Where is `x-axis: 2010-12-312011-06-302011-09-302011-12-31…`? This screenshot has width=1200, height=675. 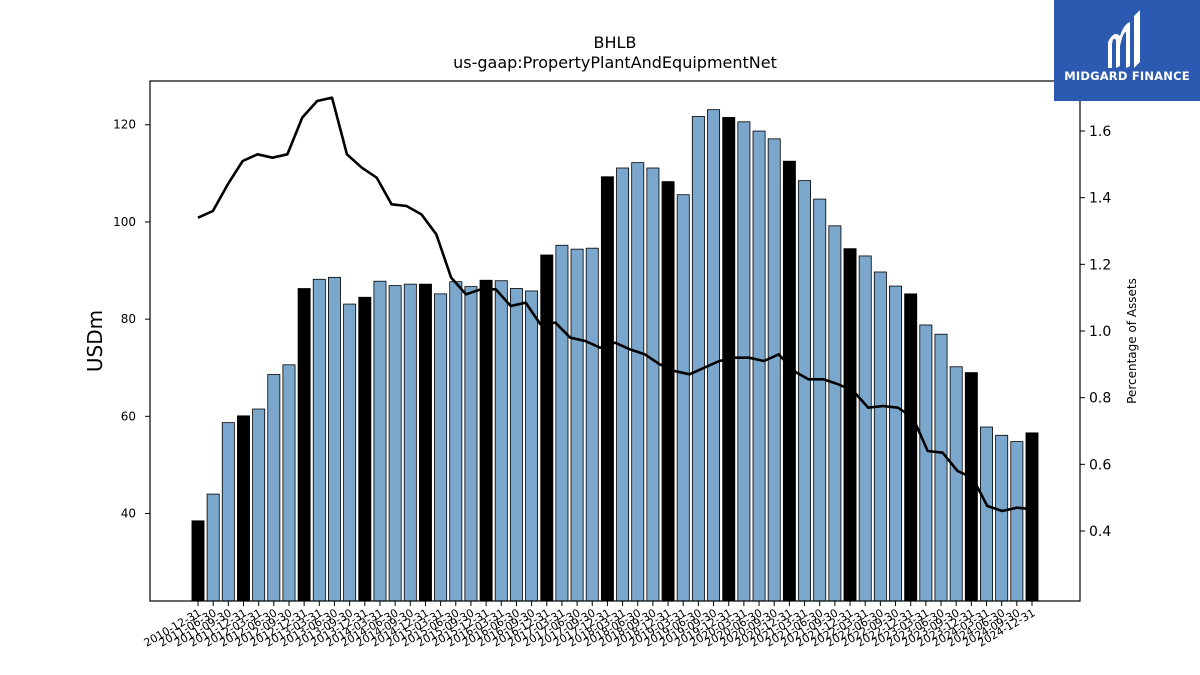
x-axis: 2010-12-312011-06-302011-09-302011-12-31… is located at coordinates (590, 625).